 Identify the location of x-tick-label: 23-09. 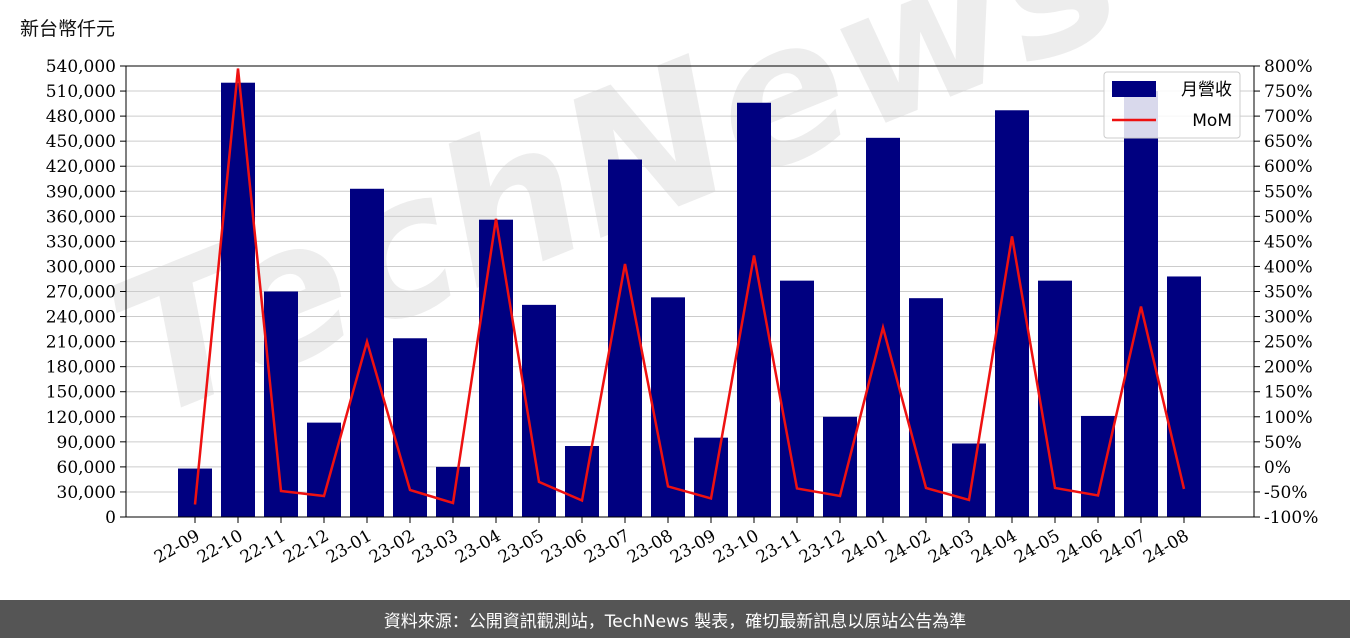
(693, 547).